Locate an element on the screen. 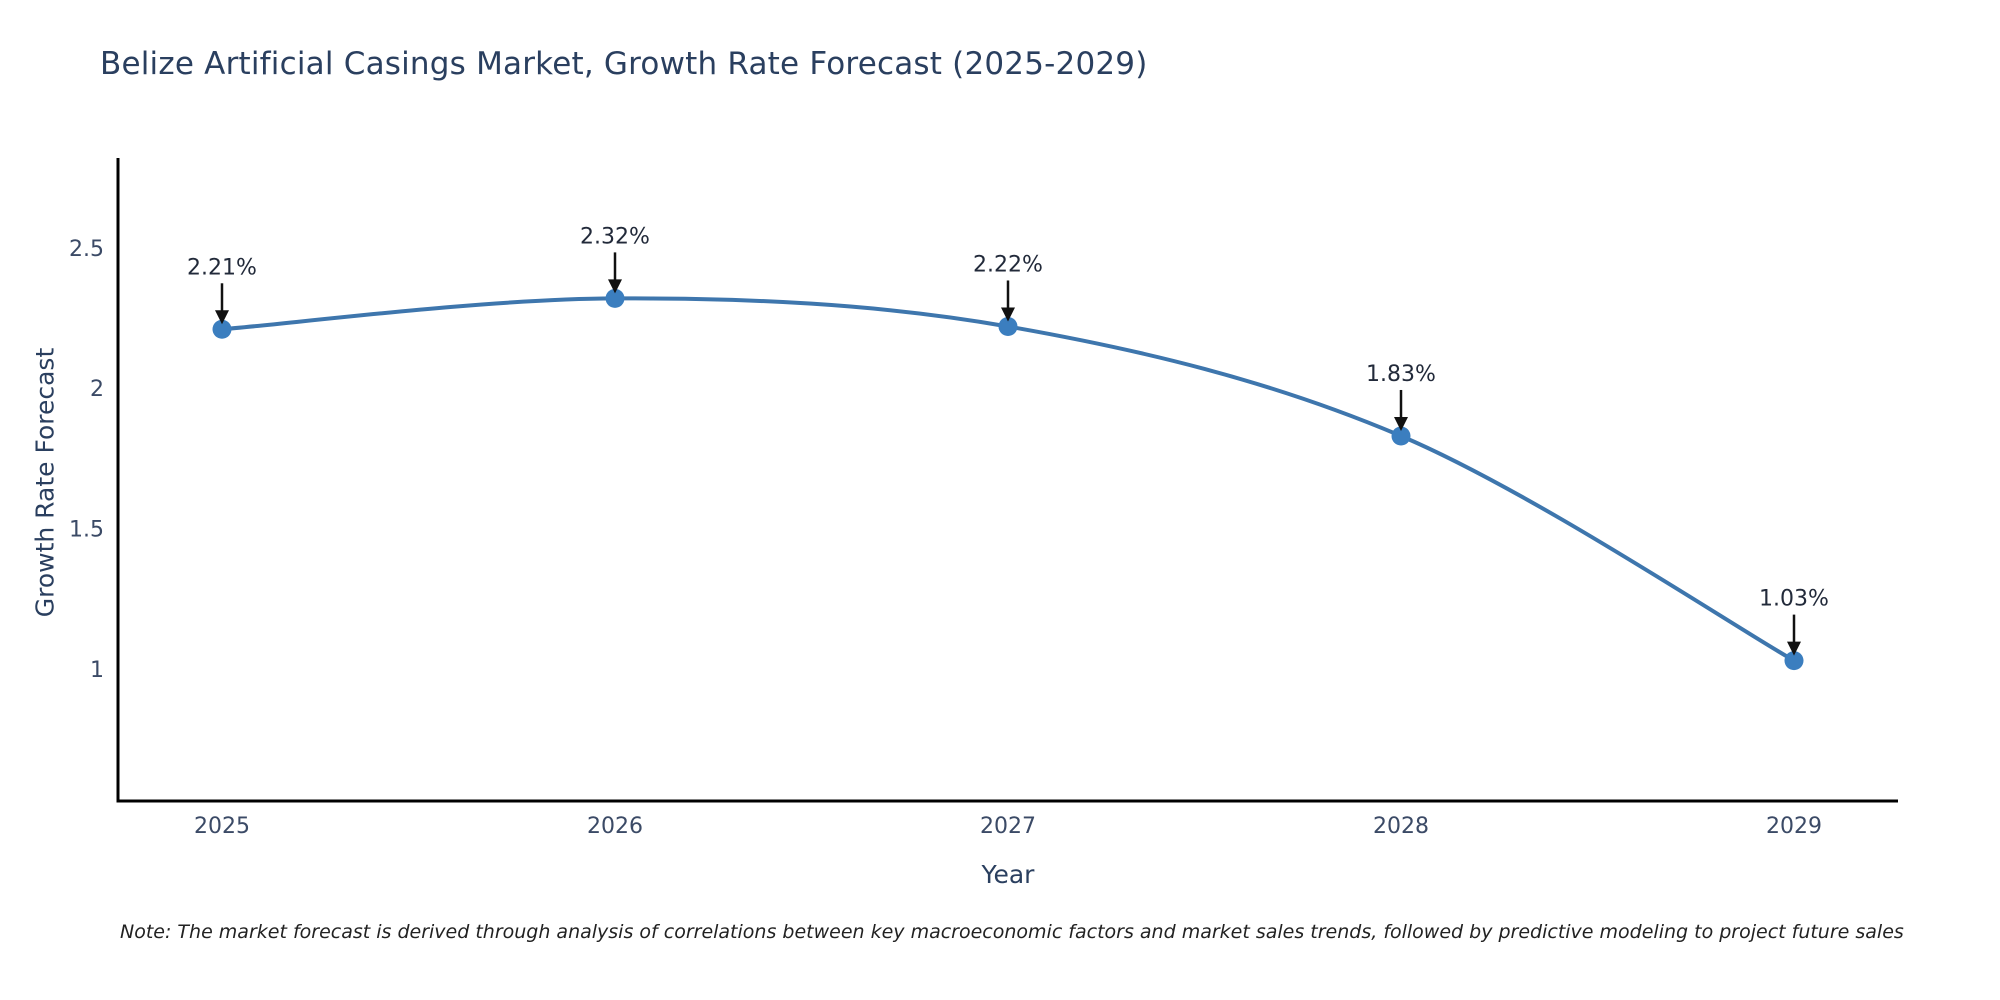 This screenshot has height=1000, width=2000. x-tick-label: 2025 is located at coordinates (222, 826).